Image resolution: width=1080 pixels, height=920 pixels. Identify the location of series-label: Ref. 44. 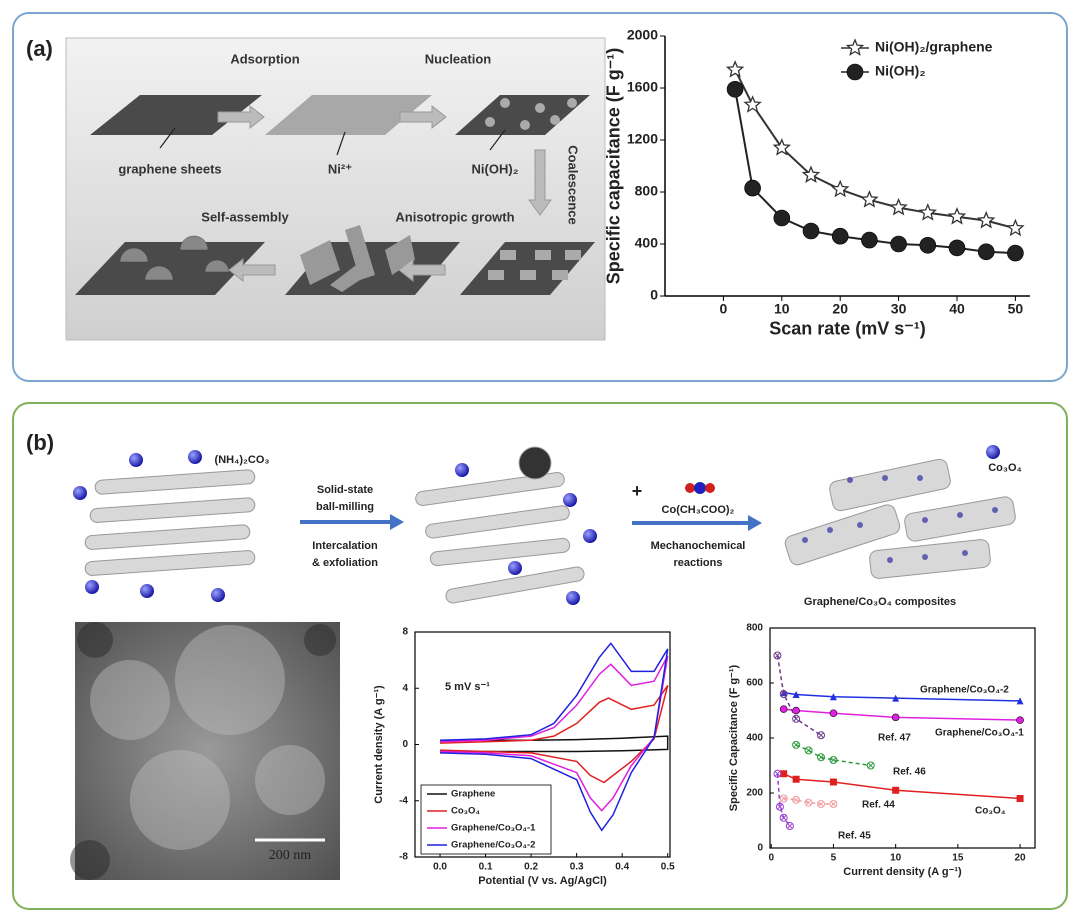
(878, 805).